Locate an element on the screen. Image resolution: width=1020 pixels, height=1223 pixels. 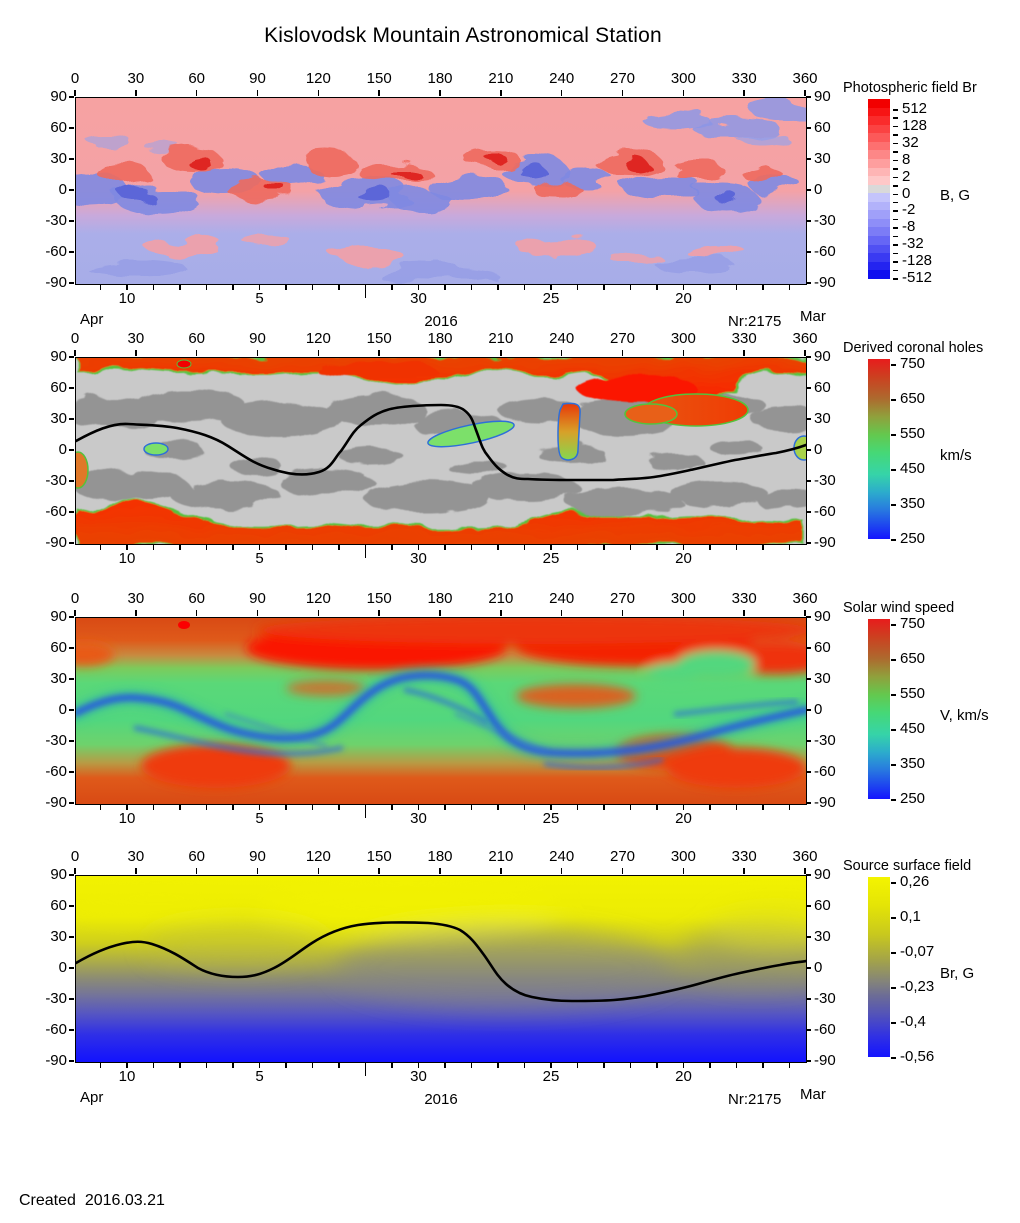
colorbar-title: Photospheric field Br is located at coordinates (910, 88).